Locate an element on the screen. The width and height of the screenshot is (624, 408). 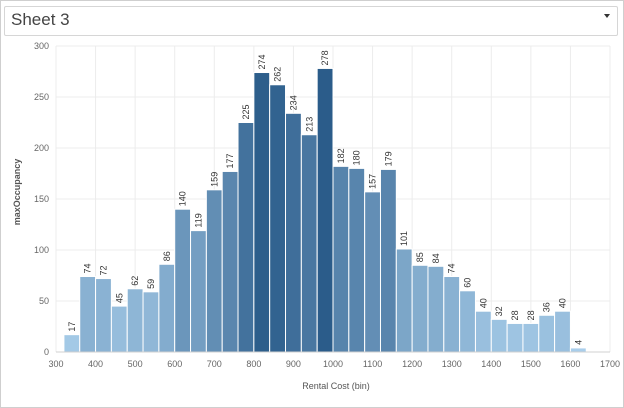
bar-value-label: 119 is located at coordinates (198, 220).